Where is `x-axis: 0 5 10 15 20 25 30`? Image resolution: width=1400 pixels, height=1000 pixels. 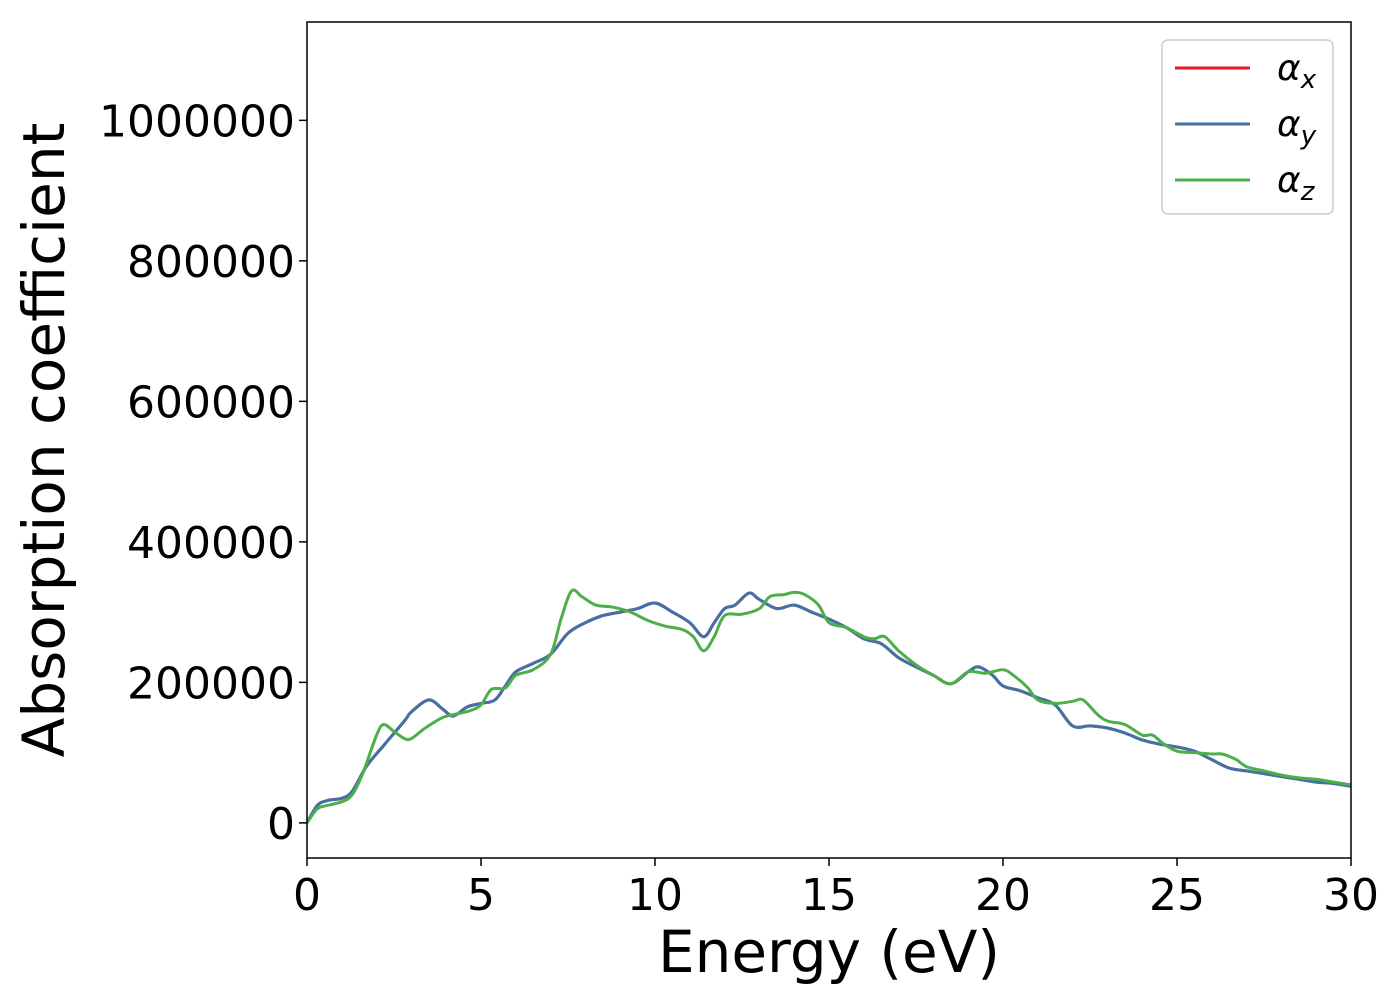
x-axis: 0 5 10 15 20 25 30 is located at coordinates (836, 889).